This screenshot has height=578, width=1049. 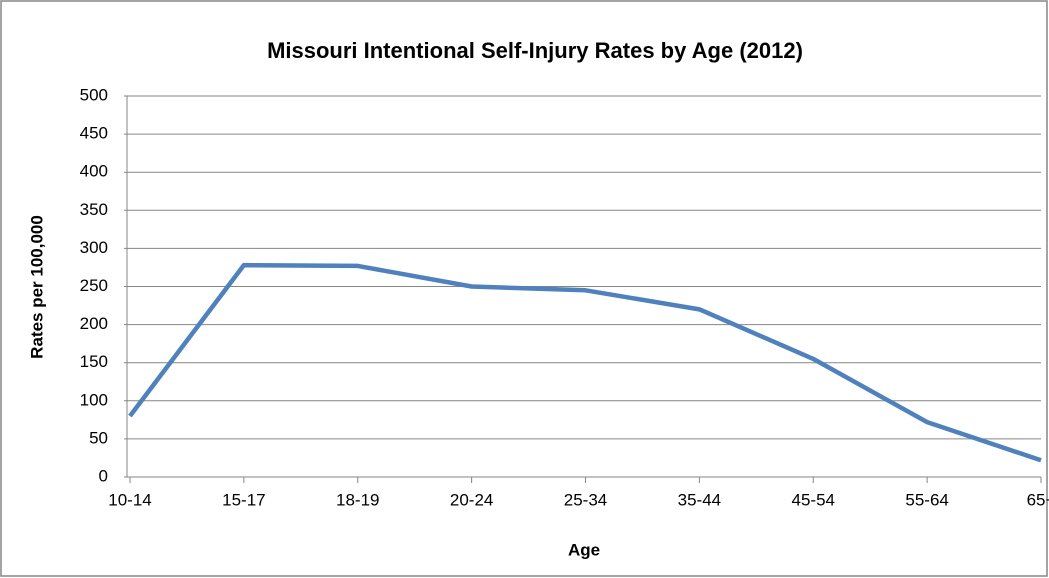 What do you see at coordinates (471, 499) in the screenshot?
I see `x-tick-label: 20-24` at bounding box center [471, 499].